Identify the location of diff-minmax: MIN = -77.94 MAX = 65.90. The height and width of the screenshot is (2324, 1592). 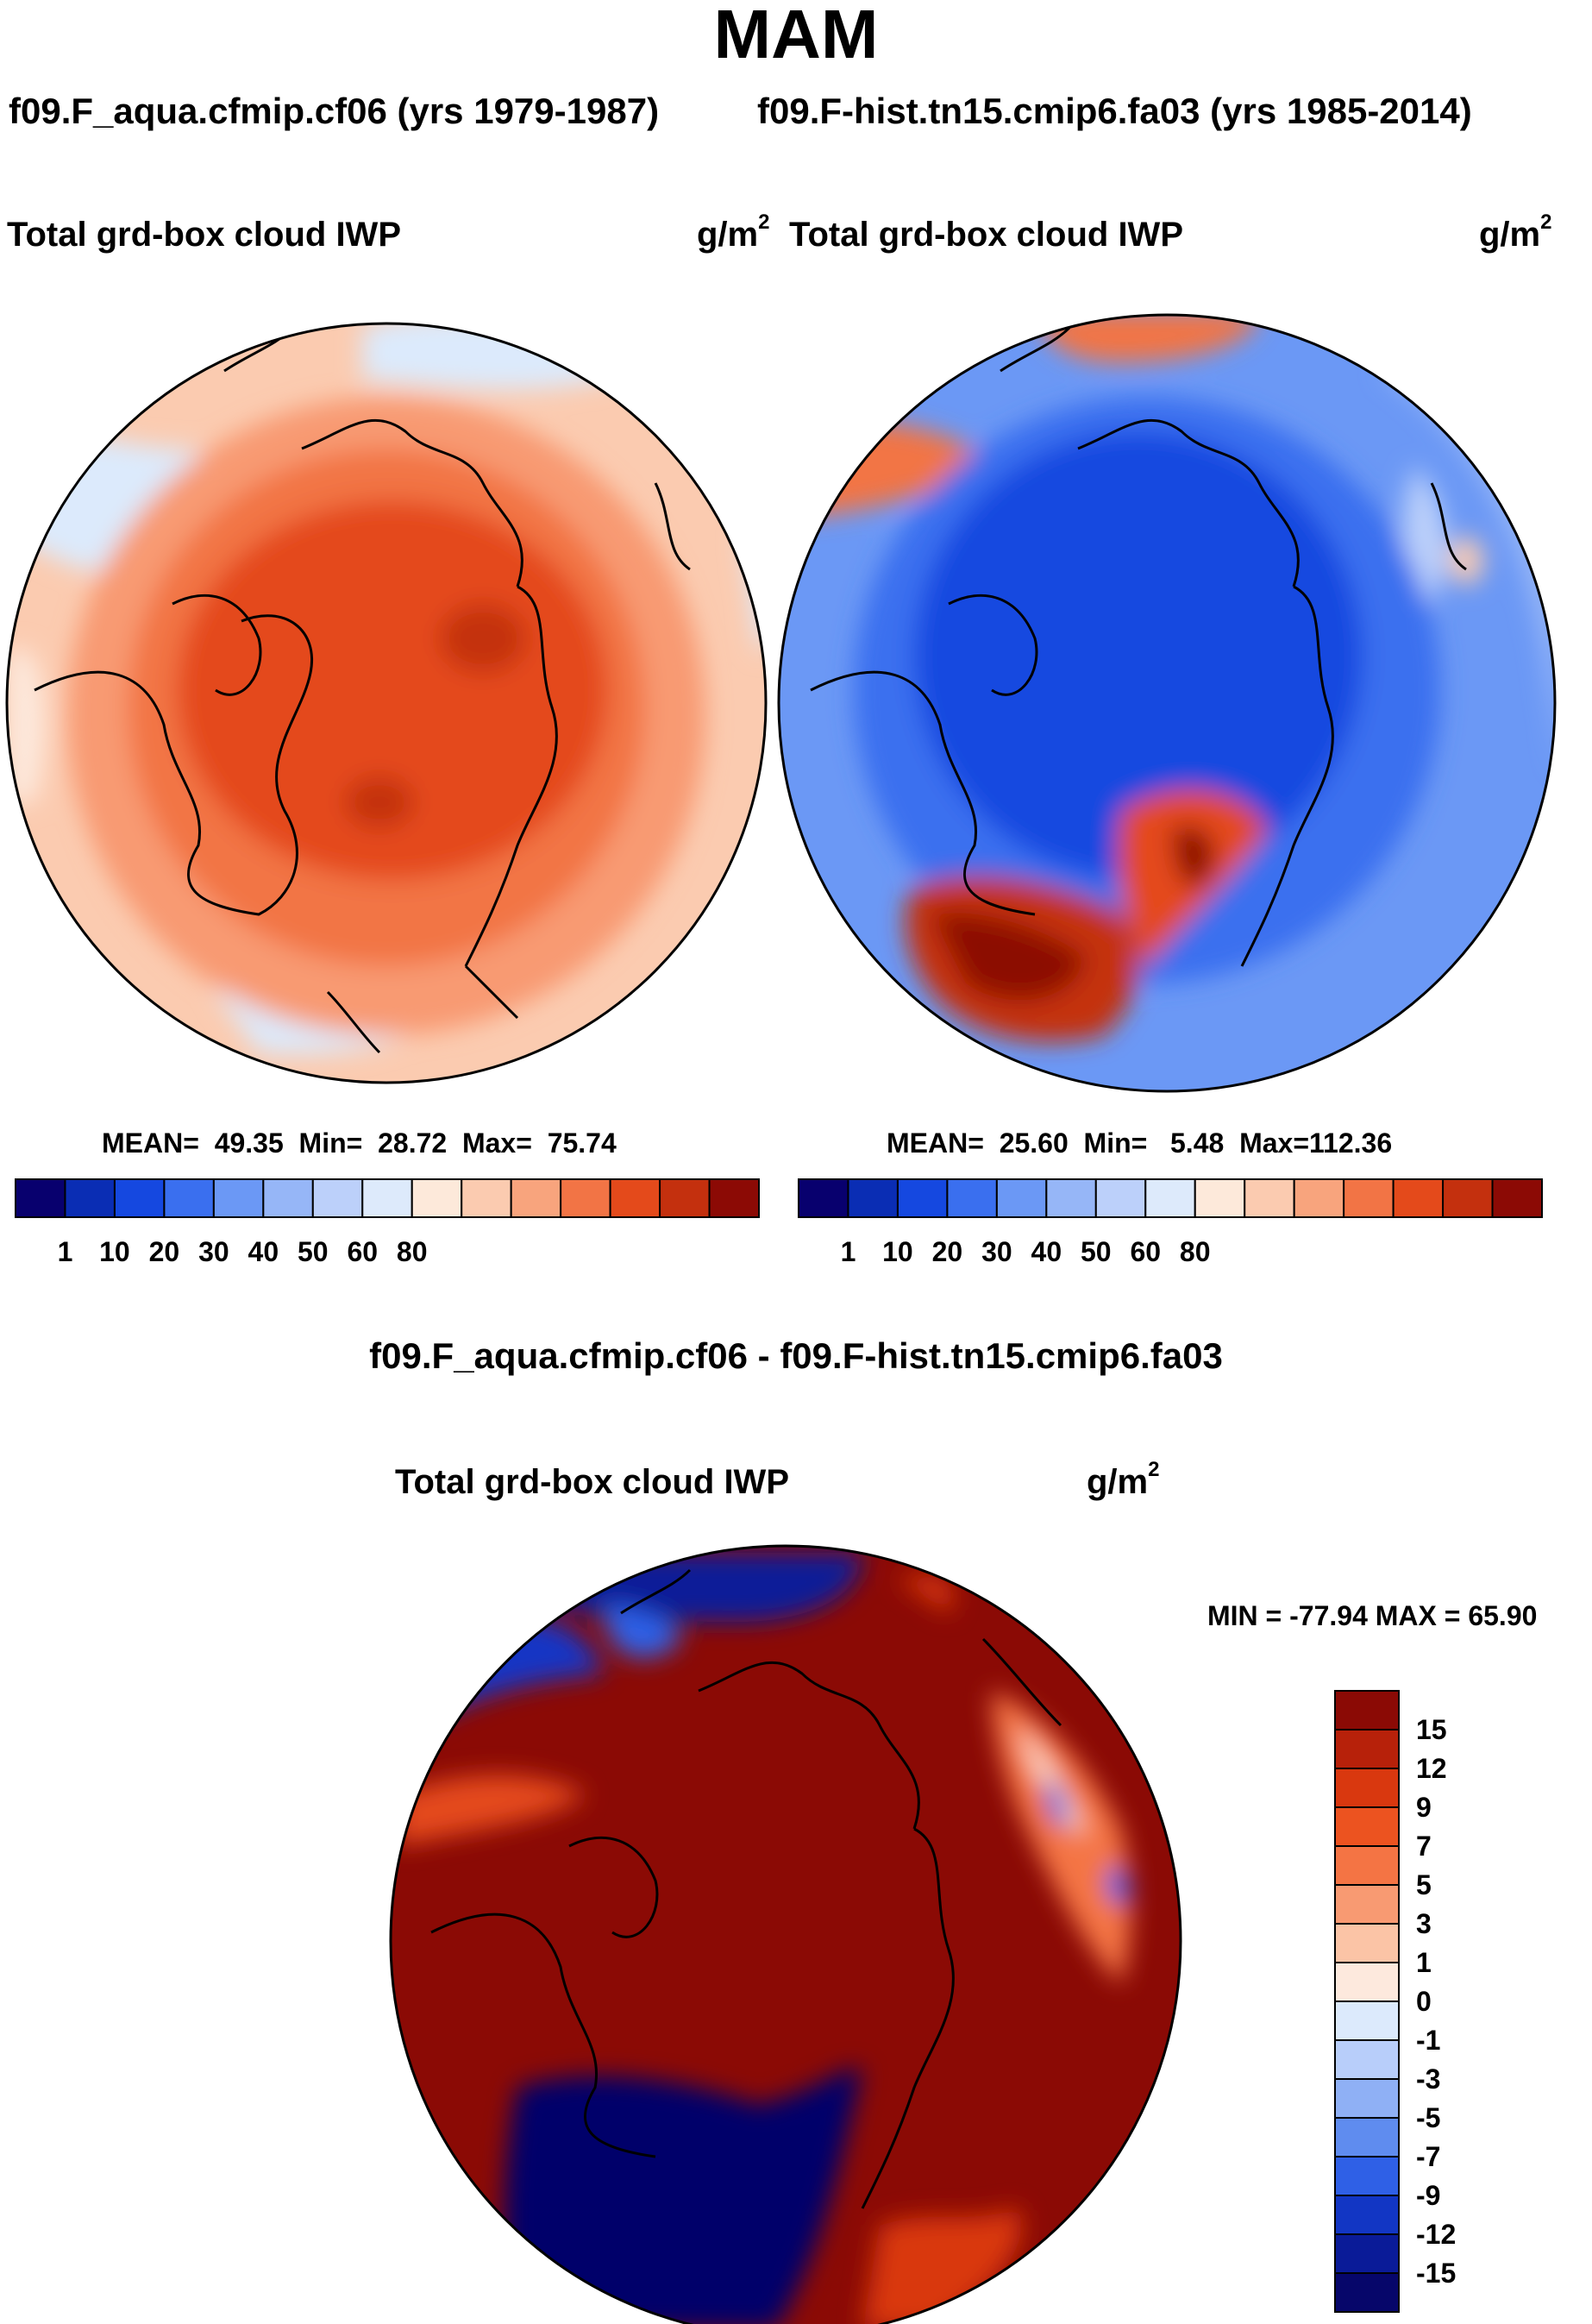
(1372, 1615).